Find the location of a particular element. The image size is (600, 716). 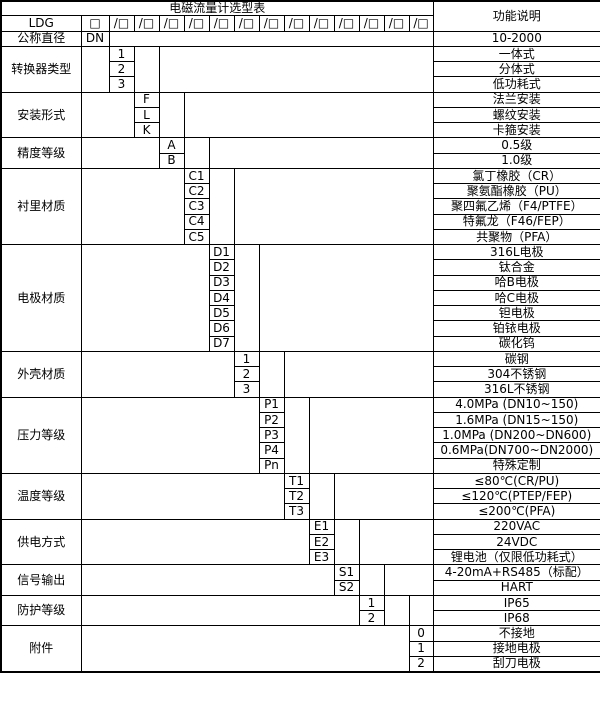

option-code: D6 is located at coordinates (221, 328).